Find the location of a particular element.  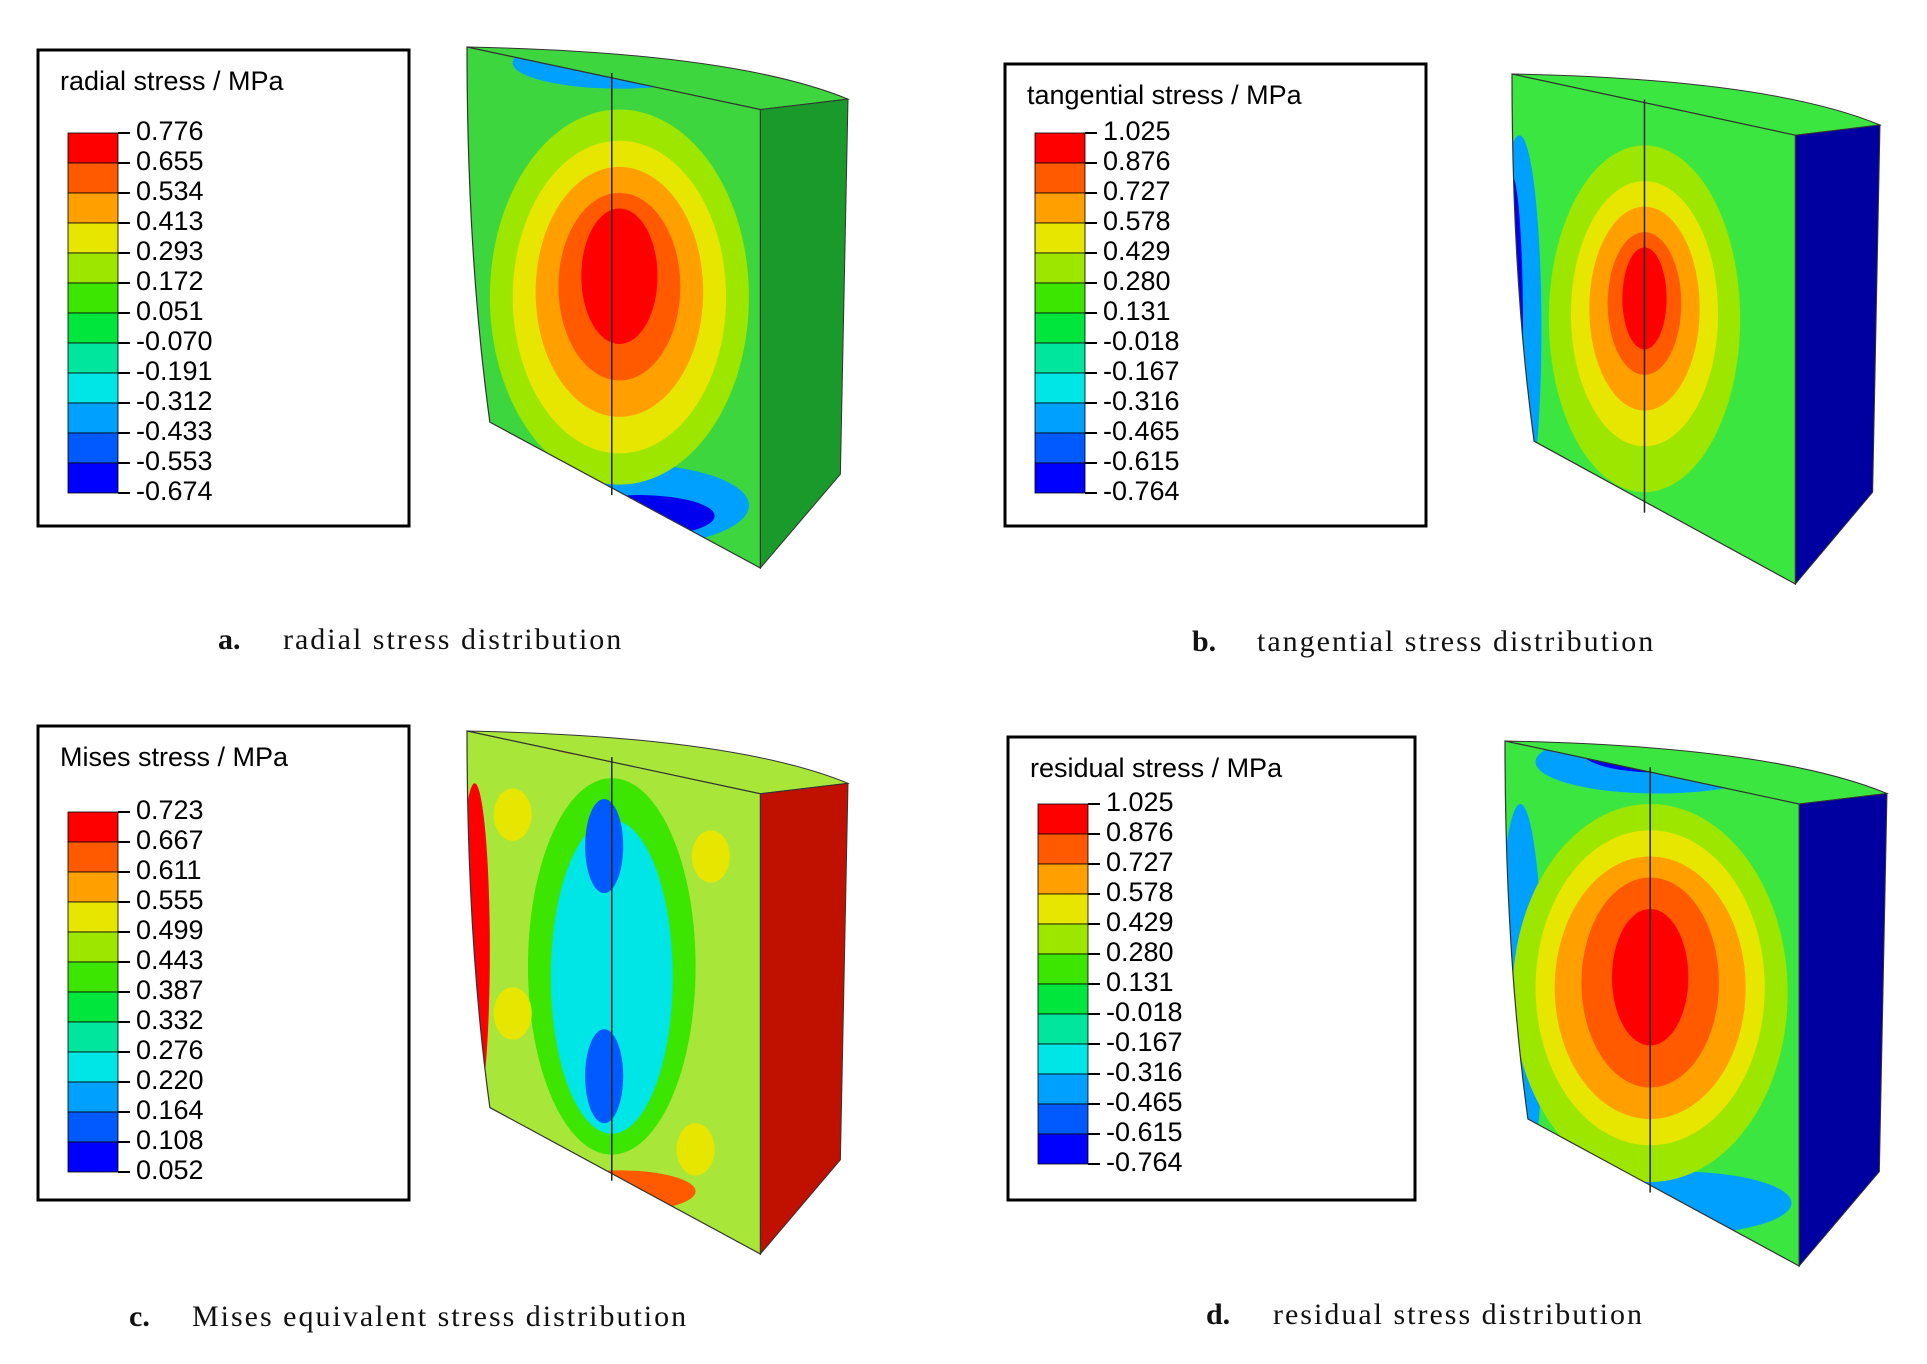

legend-label: 0.534 is located at coordinates (170, 191).